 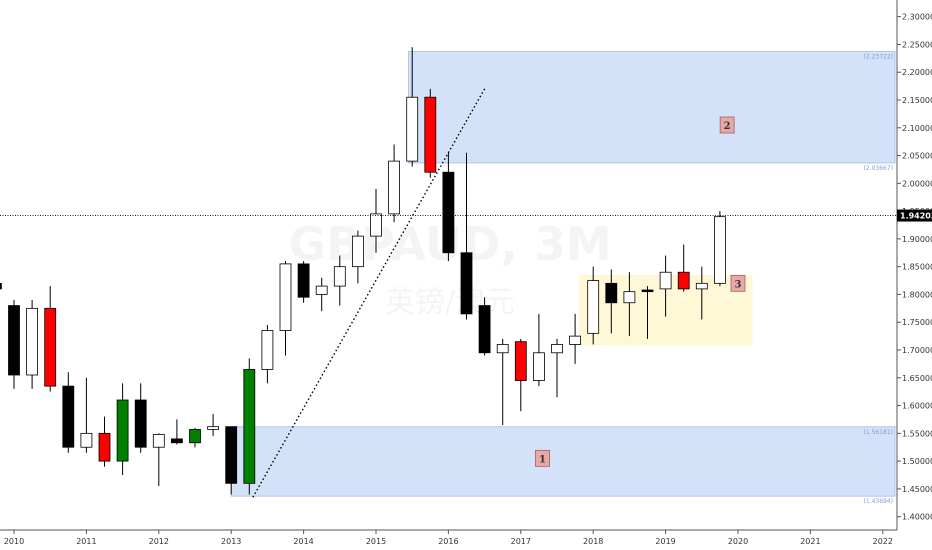 What do you see at coordinates (665, 541) in the screenshot?
I see `x-tick-9-label: 2019` at bounding box center [665, 541].